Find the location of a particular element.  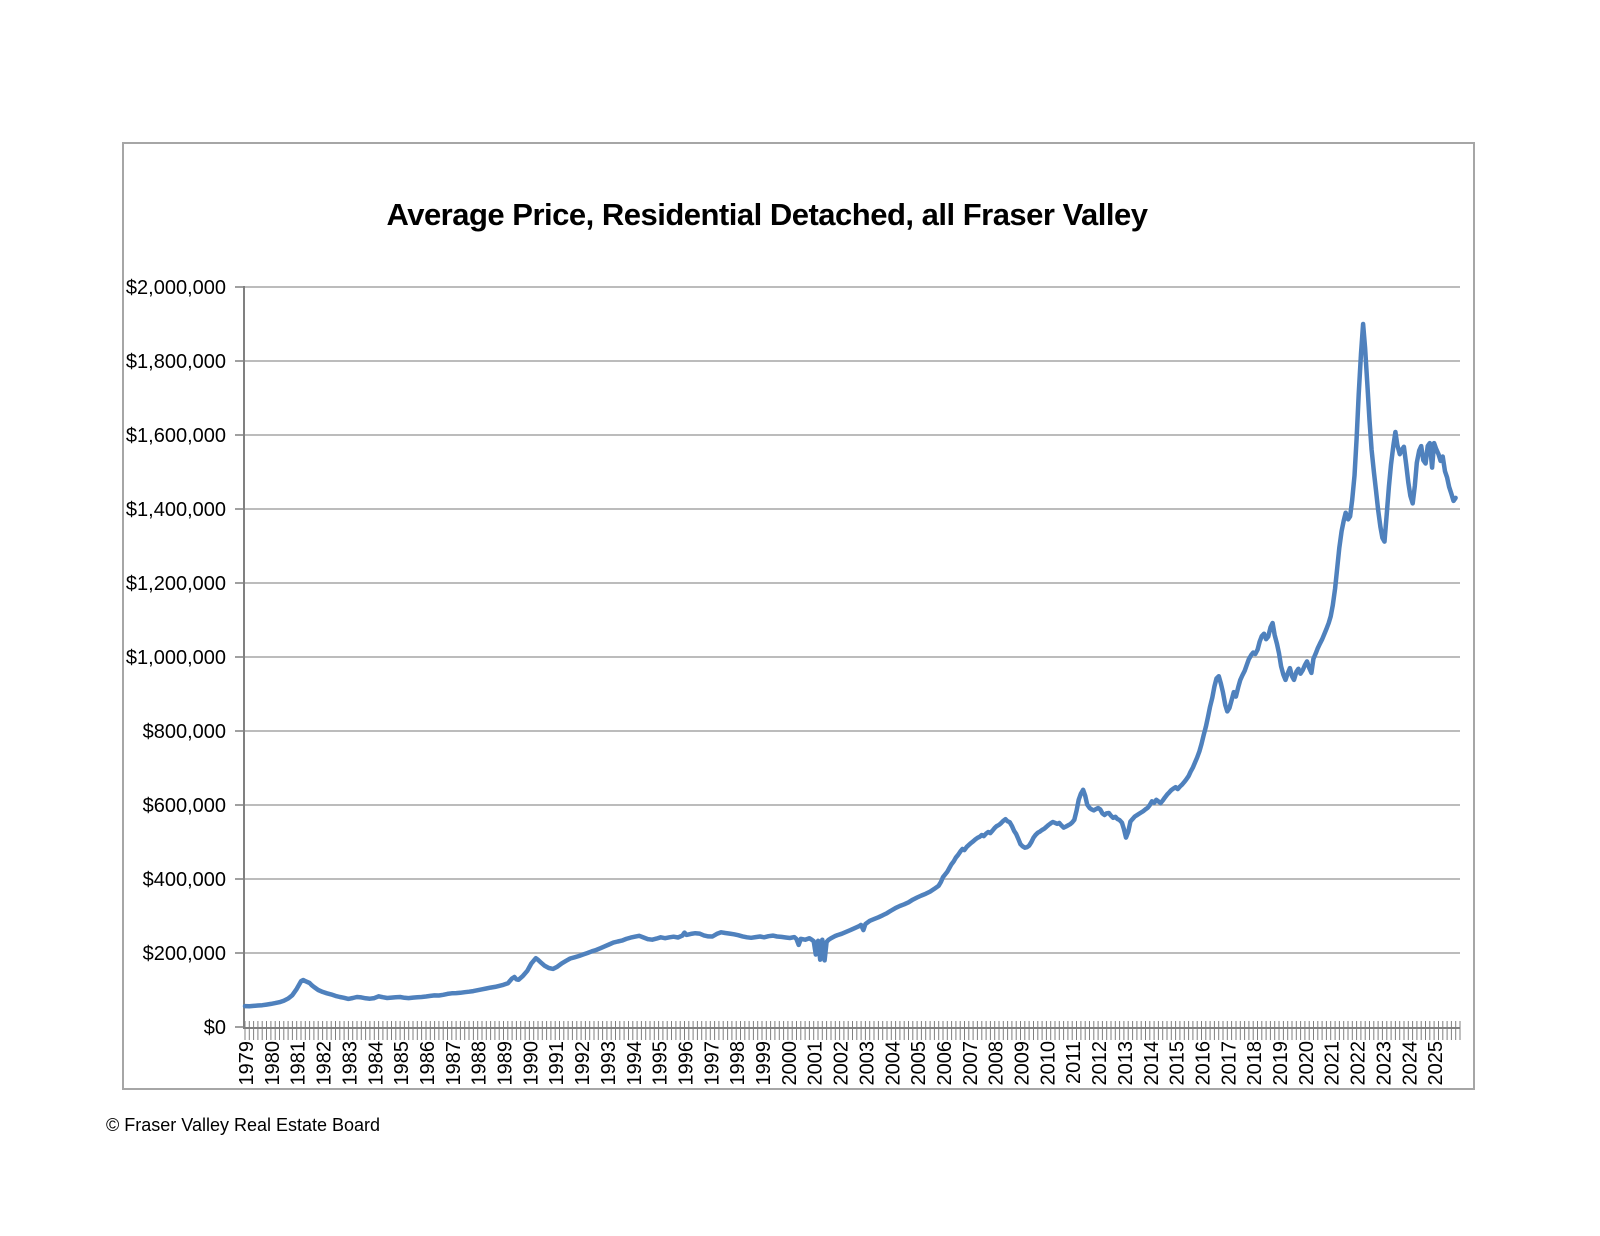

y-tick-label: $0 is located at coordinates (215, 1028).